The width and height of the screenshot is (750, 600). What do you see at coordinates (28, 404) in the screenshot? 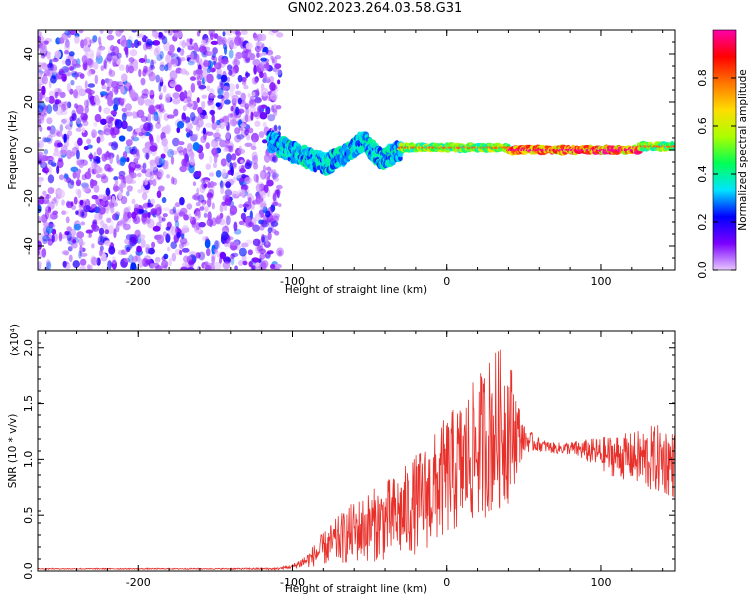
I see `snr-y-tick-label: 1.5` at bounding box center [28, 404].